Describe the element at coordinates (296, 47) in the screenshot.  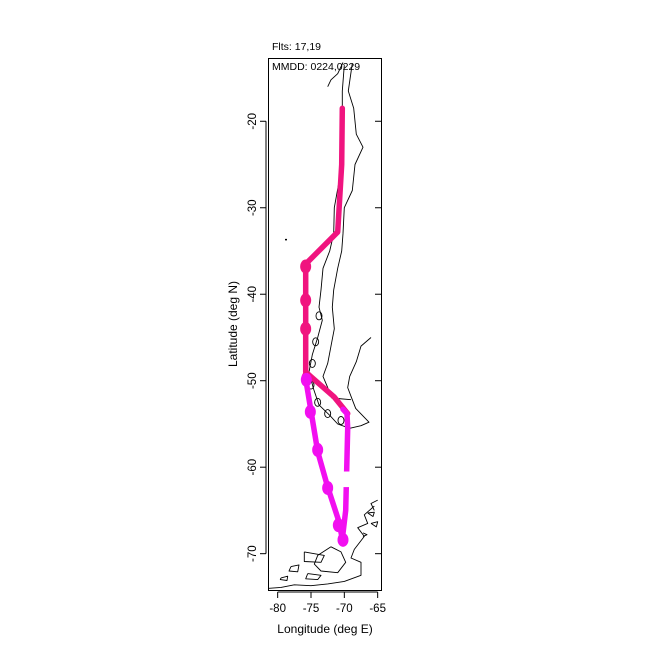
I see `flights-label: Flts: 17,19` at that location.